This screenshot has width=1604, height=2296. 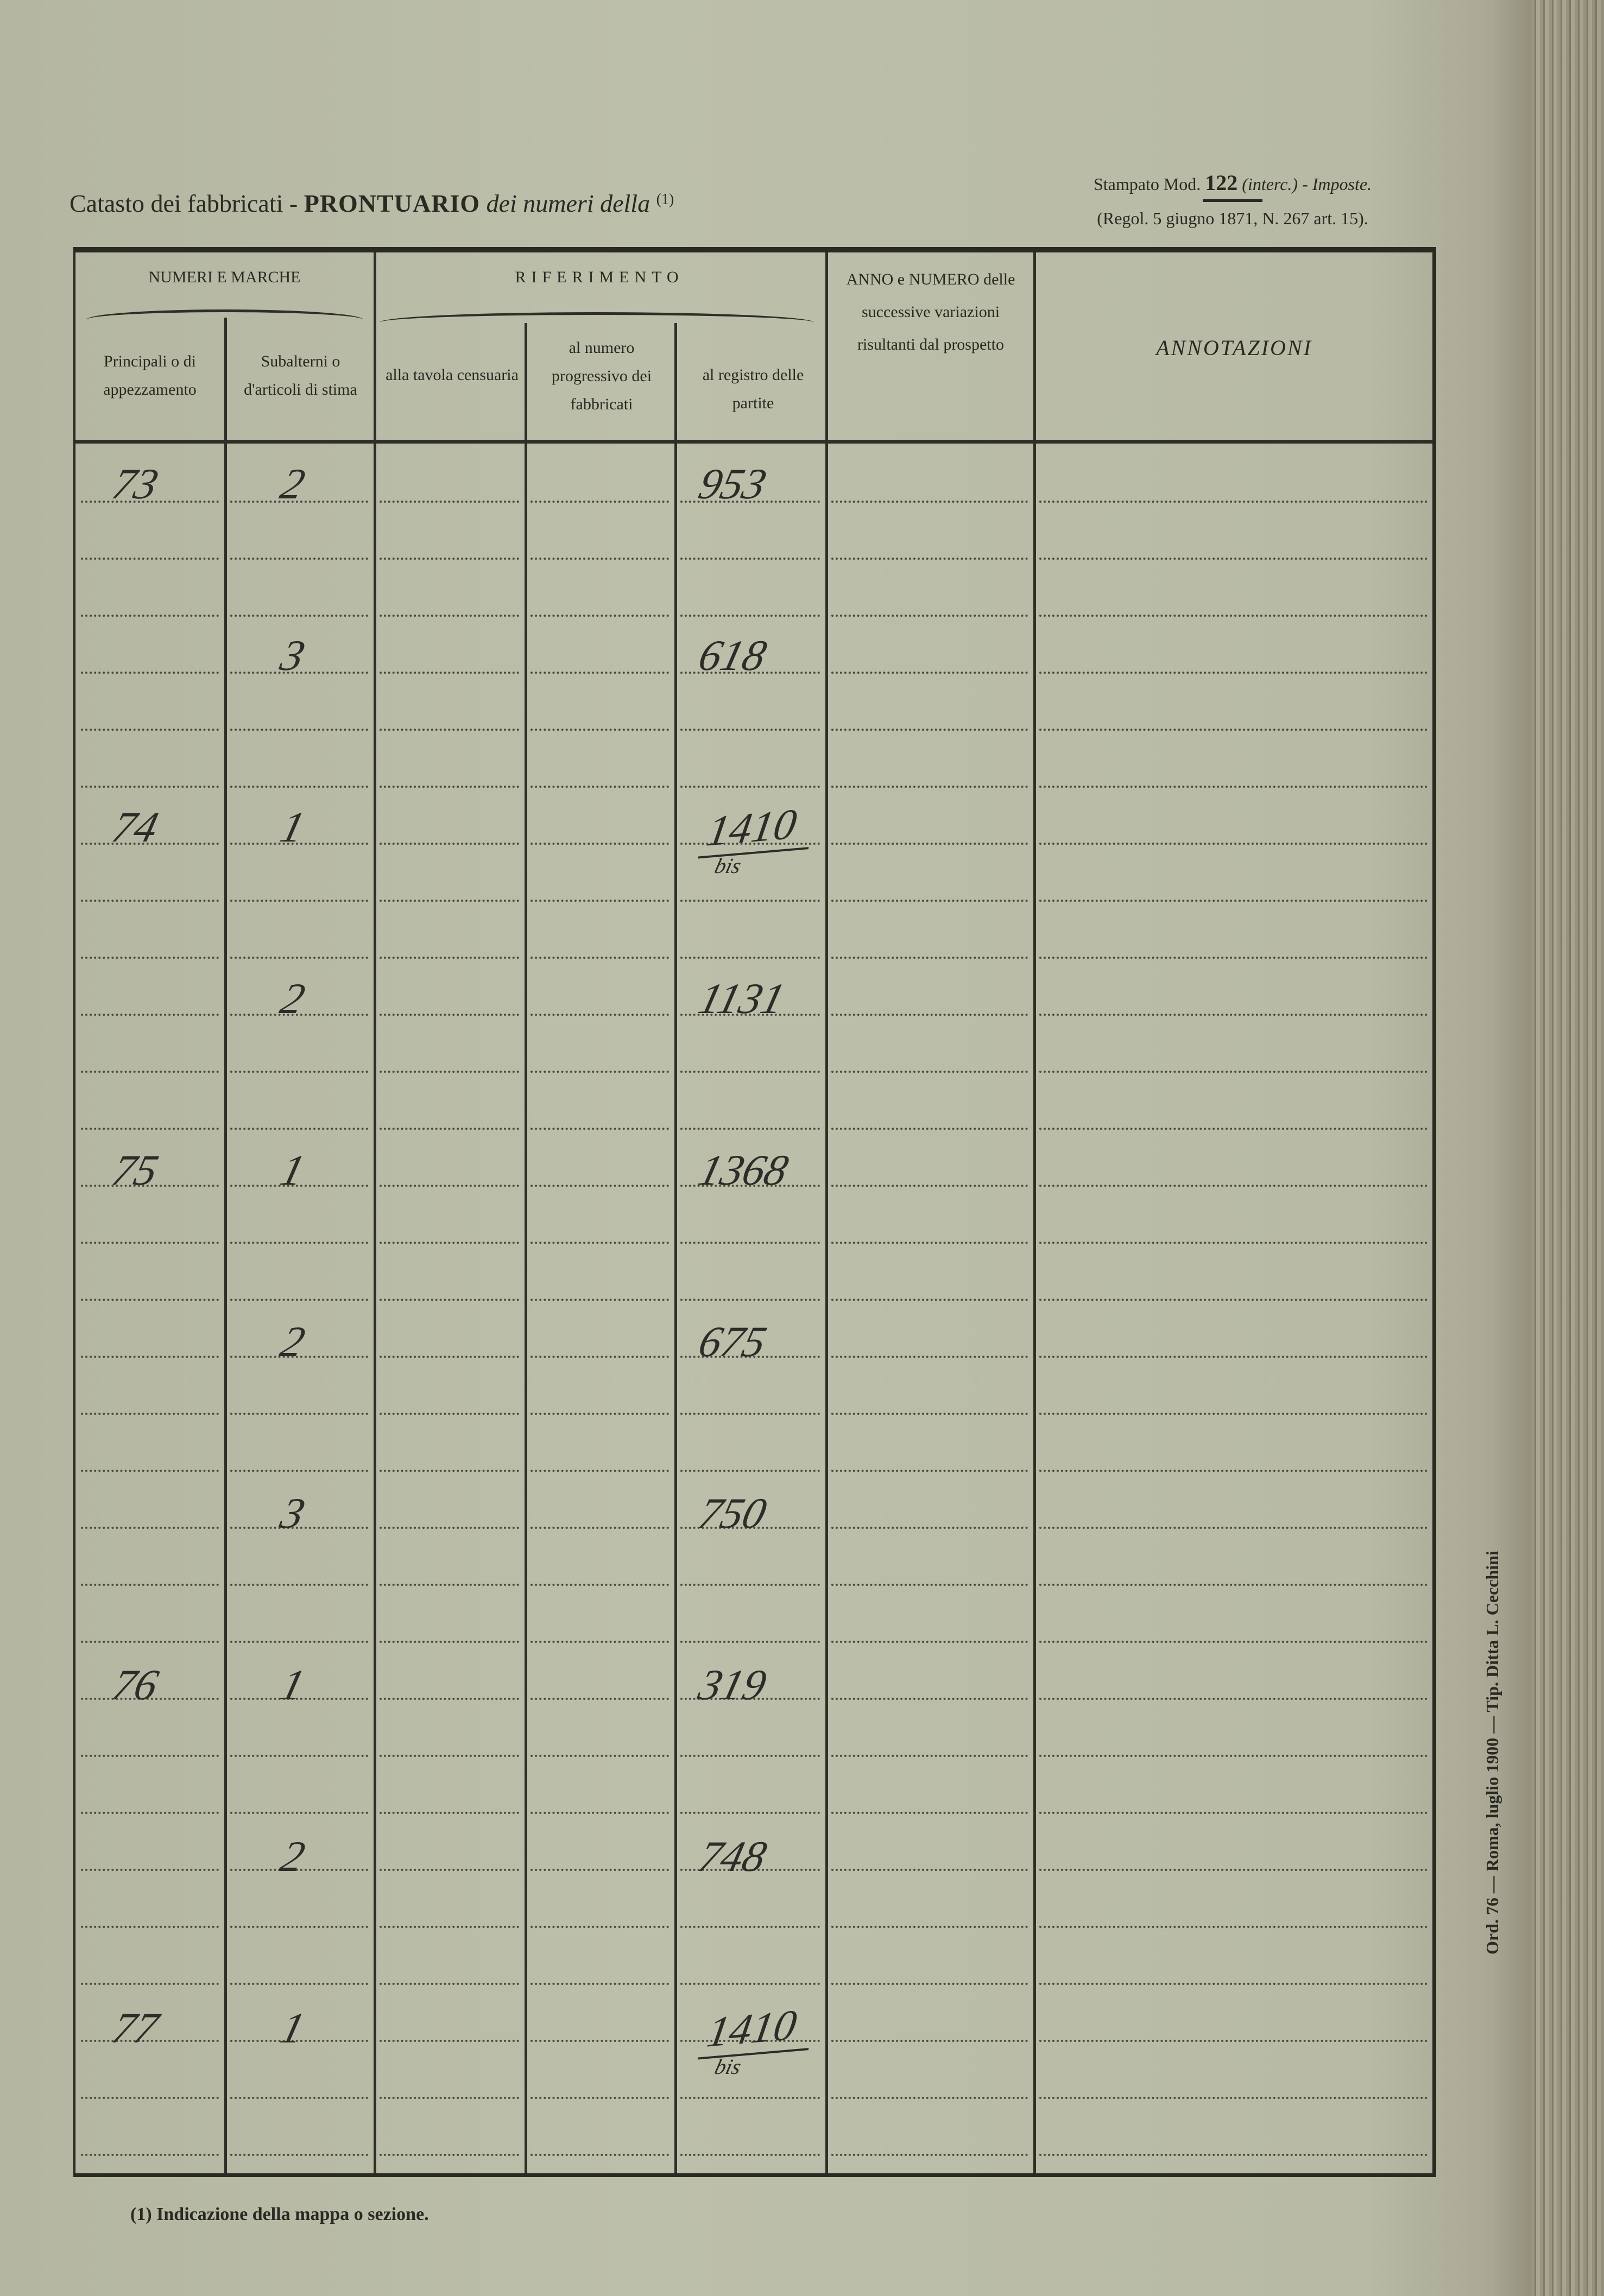 I want to click on registro-partita: 750, so click(x=732, y=1513).